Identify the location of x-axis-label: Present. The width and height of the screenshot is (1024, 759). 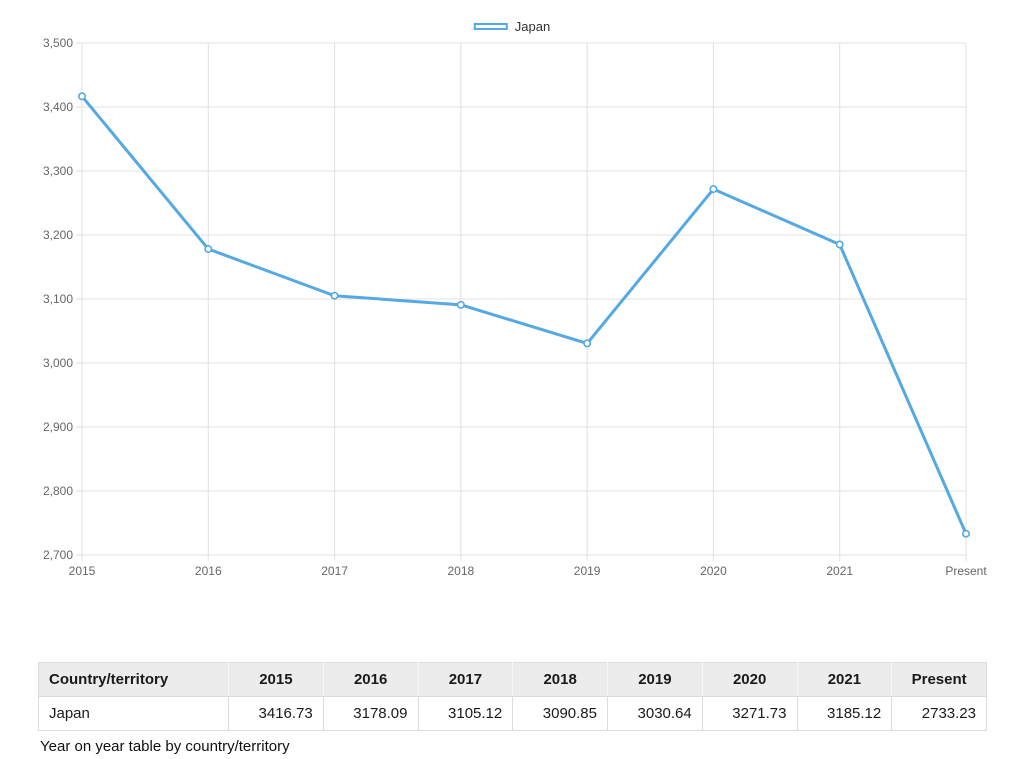
(966, 571).